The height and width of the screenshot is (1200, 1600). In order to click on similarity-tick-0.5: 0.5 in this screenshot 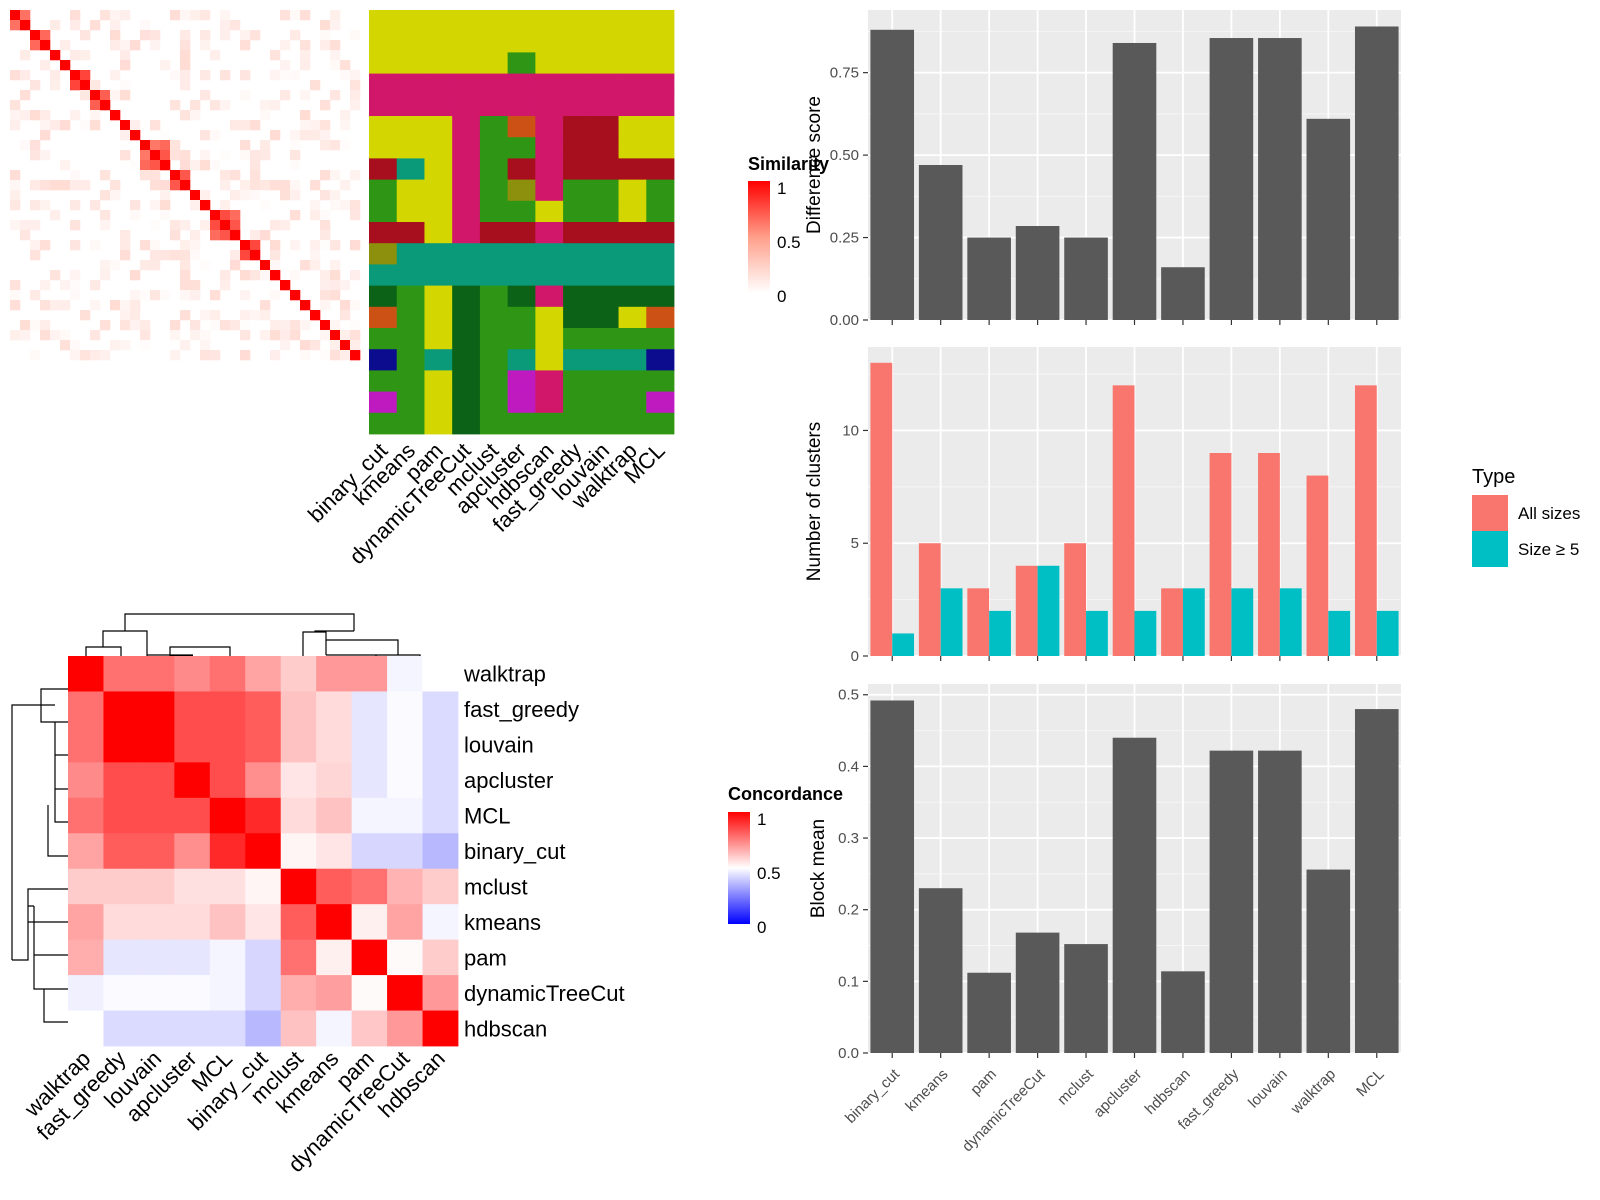, I will do `click(789, 242)`.